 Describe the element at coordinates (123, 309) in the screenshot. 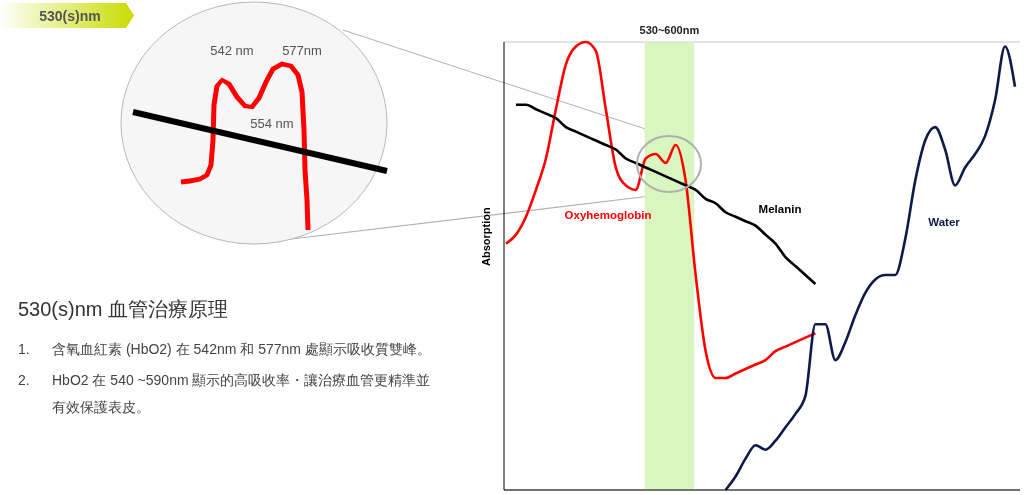

I see `text: 530(s)nm 血管治療原理` at that location.